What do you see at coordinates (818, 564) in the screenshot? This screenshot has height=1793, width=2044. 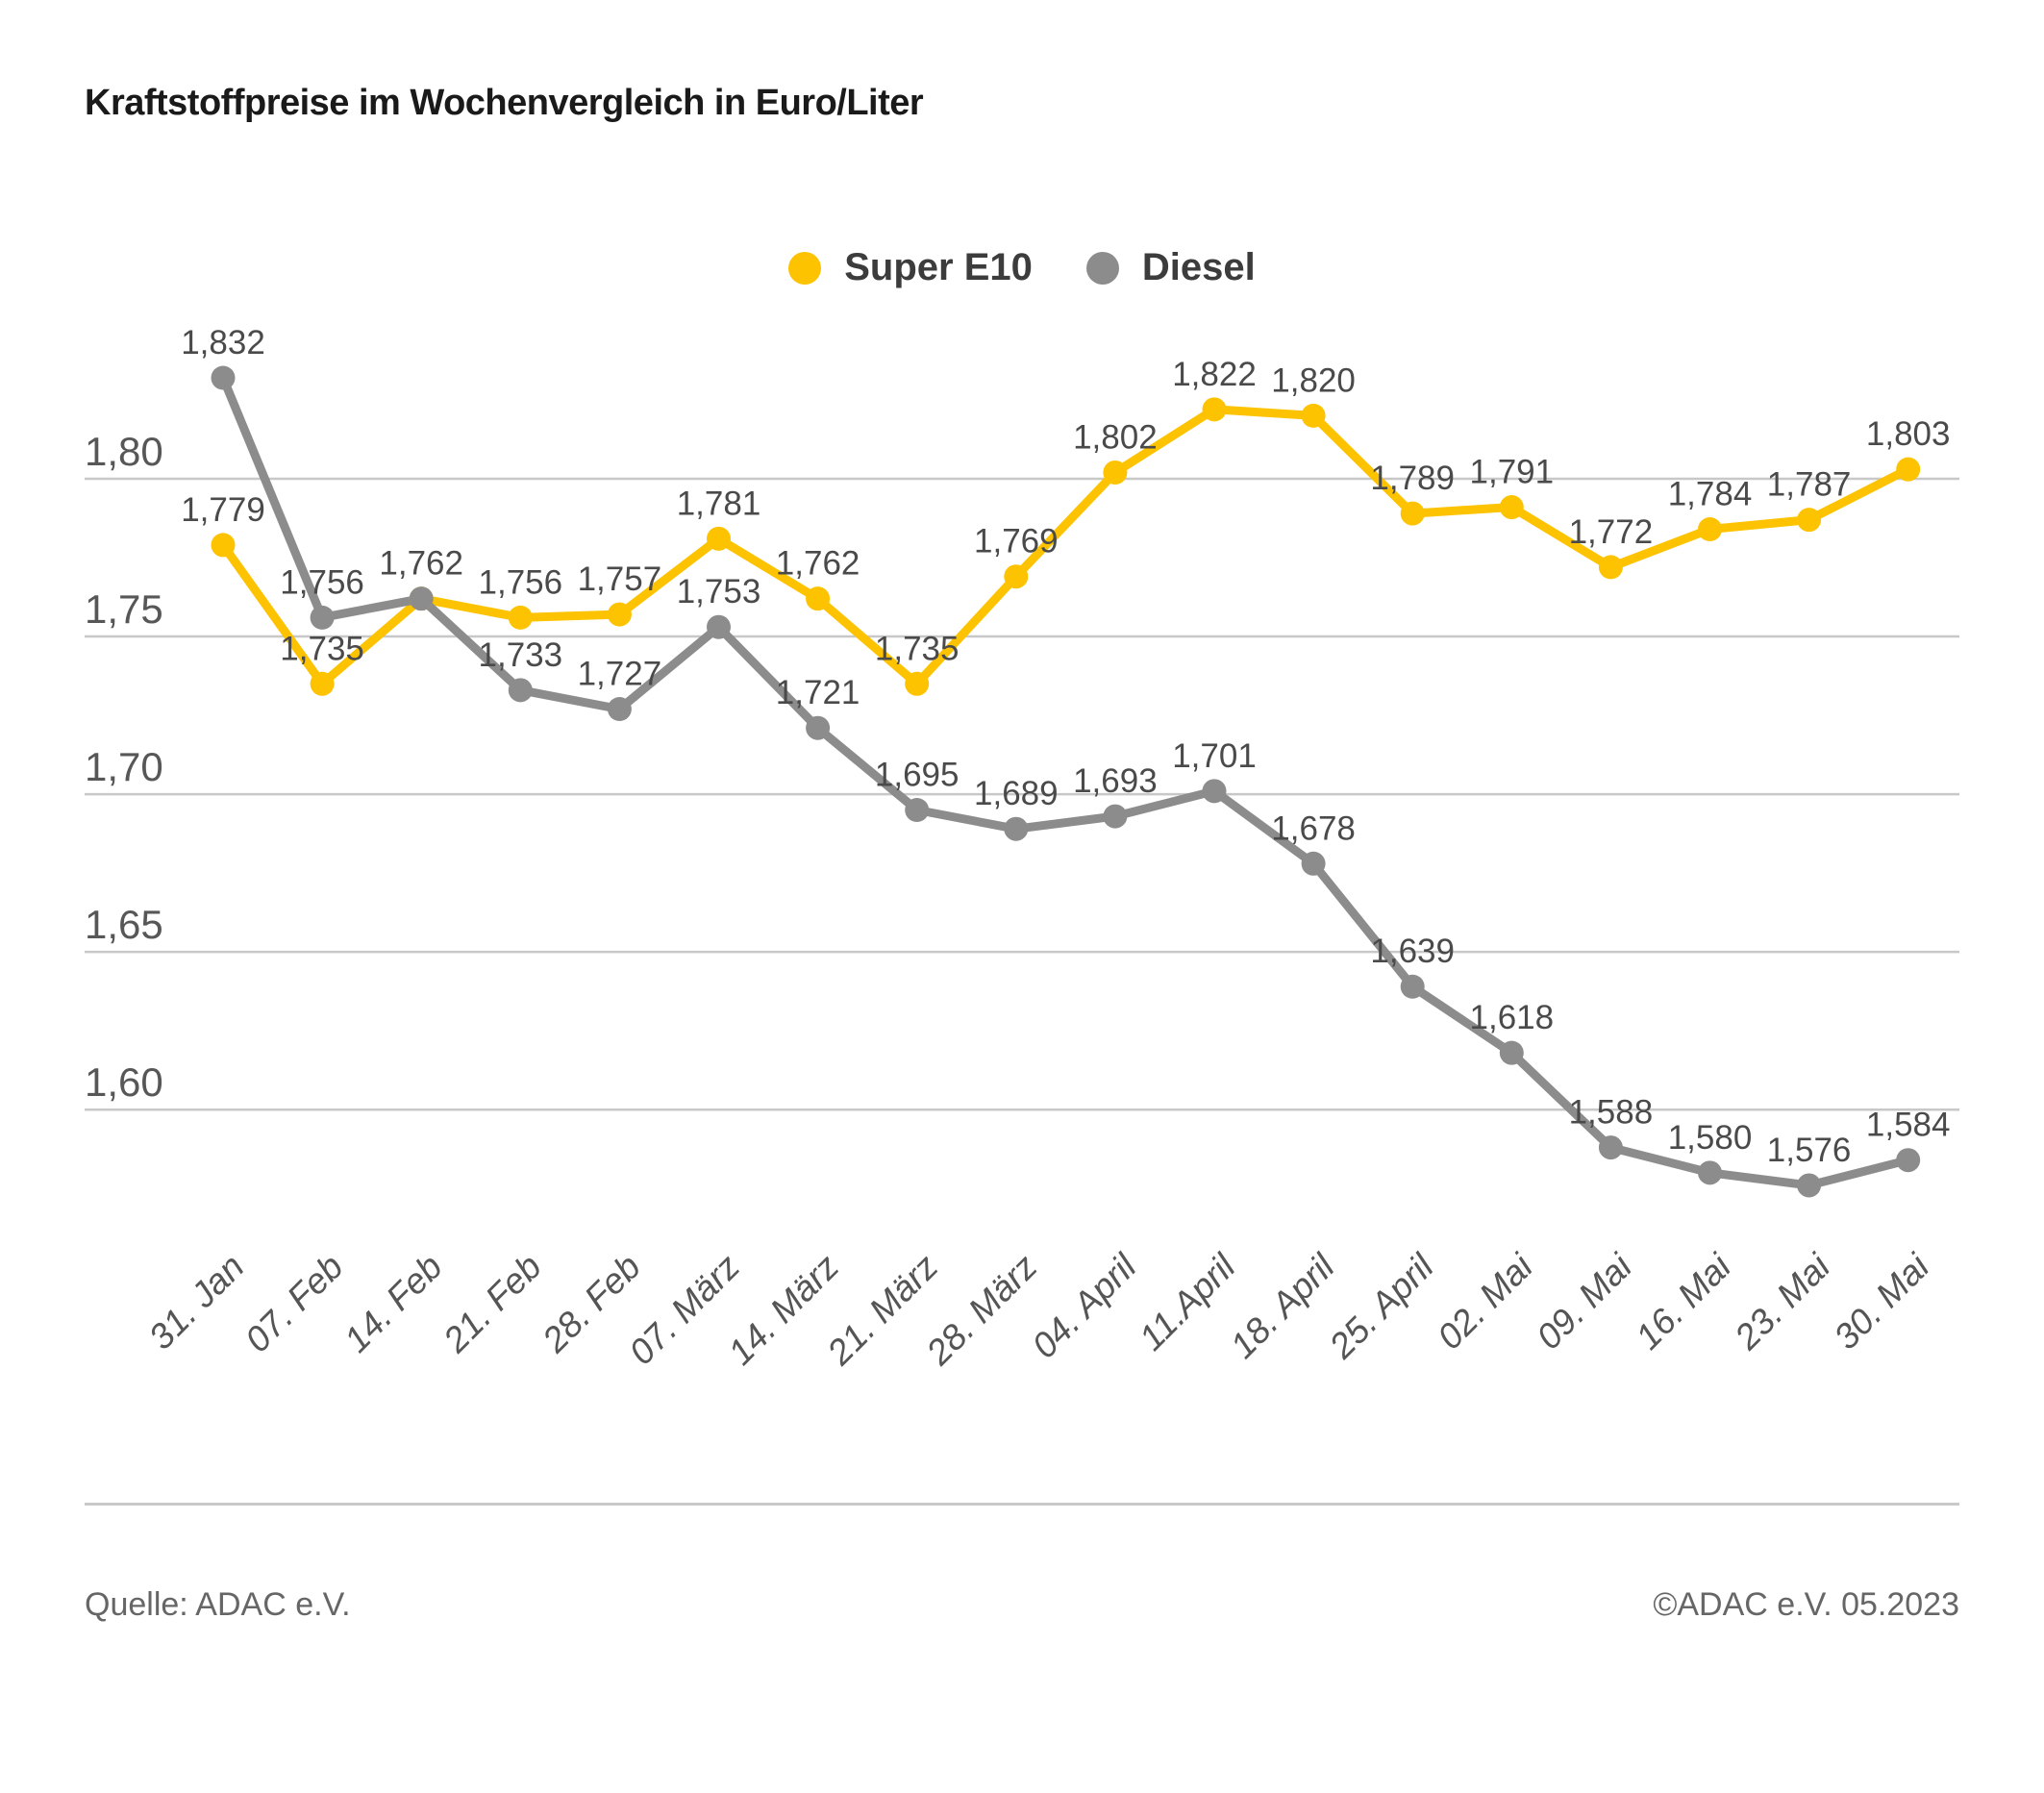 I see `value-label-super-e10: 1,762` at bounding box center [818, 564].